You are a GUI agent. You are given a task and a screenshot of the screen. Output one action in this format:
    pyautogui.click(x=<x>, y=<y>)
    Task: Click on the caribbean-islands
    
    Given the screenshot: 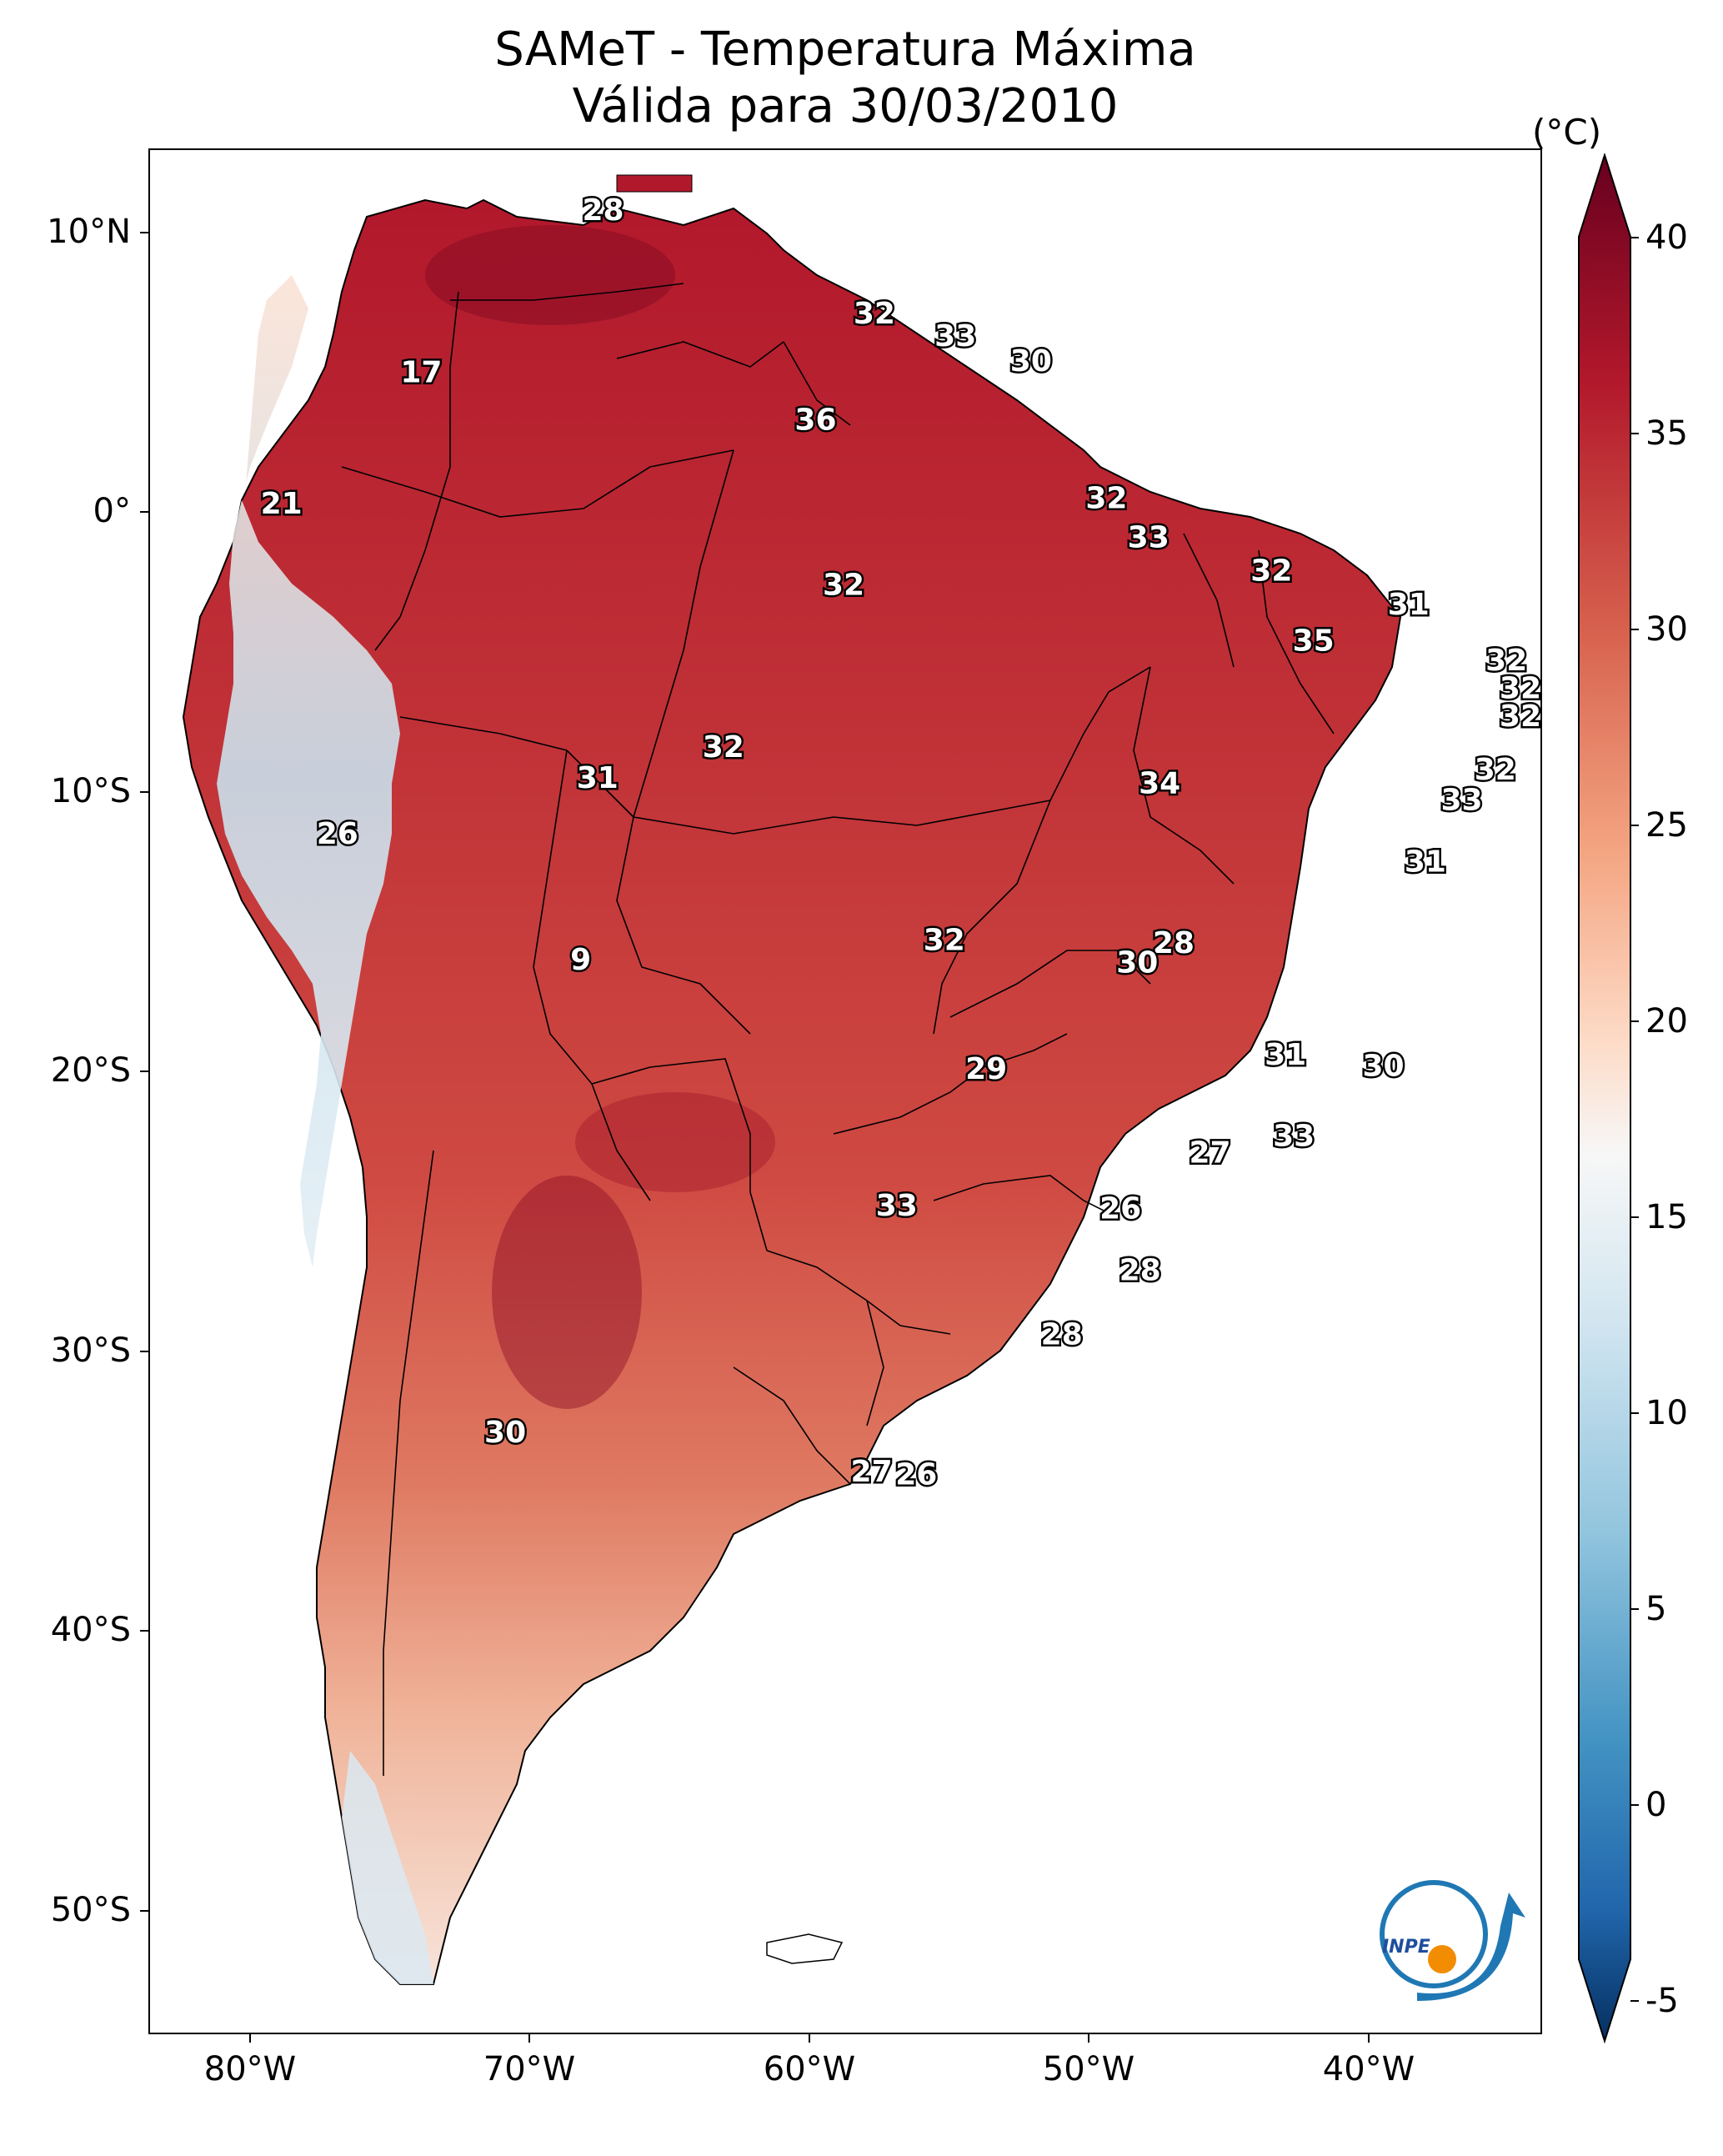 What is the action you would take?
    pyautogui.click(x=654, y=183)
    